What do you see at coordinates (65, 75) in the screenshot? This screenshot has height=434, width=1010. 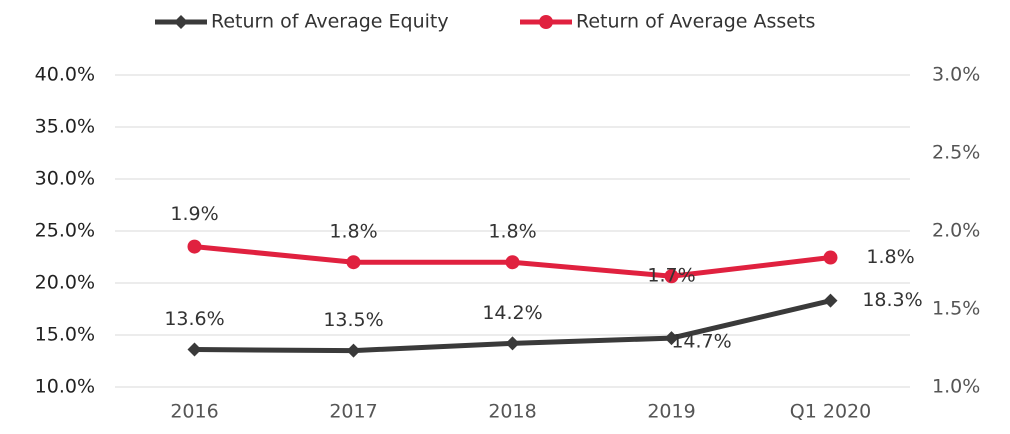 I see `y-tick-label: 40.0%` at bounding box center [65, 75].